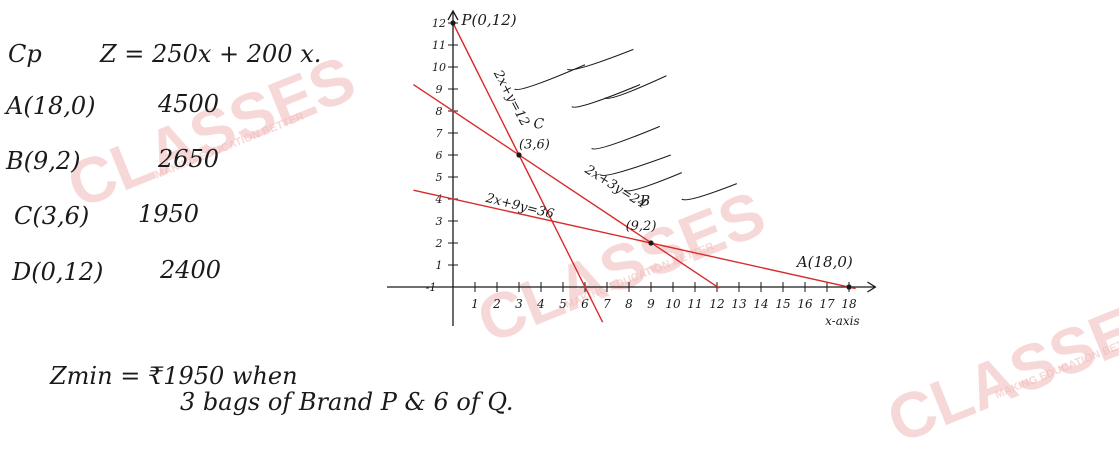 This screenshot has height=458, width=1119. Describe the element at coordinates (827, 304) in the screenshot. I see `x-tick-label: 17` at that location.